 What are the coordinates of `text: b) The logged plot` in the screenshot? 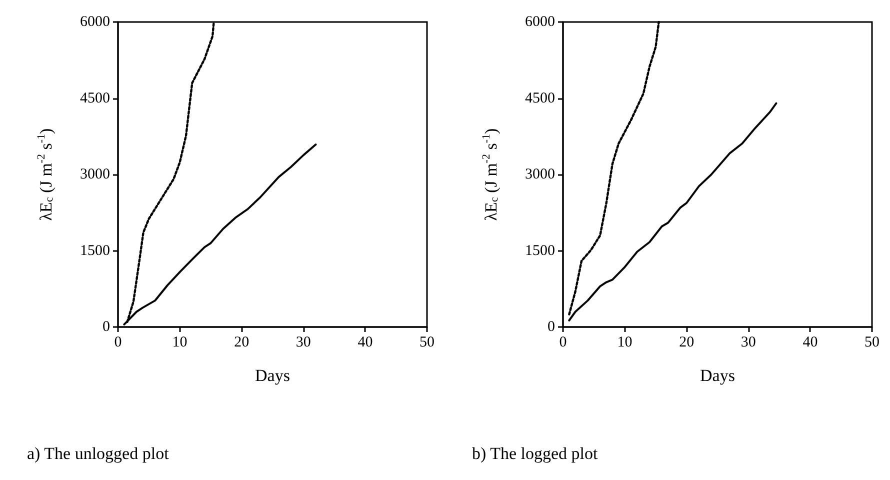 It's located at (535, 453).